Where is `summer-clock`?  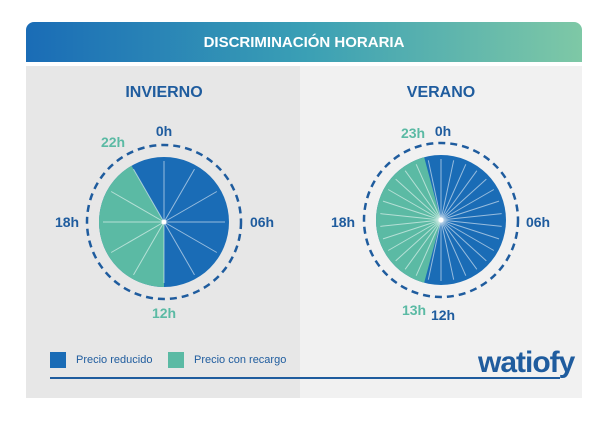
summer-clock is located at coordinates (441, 220).